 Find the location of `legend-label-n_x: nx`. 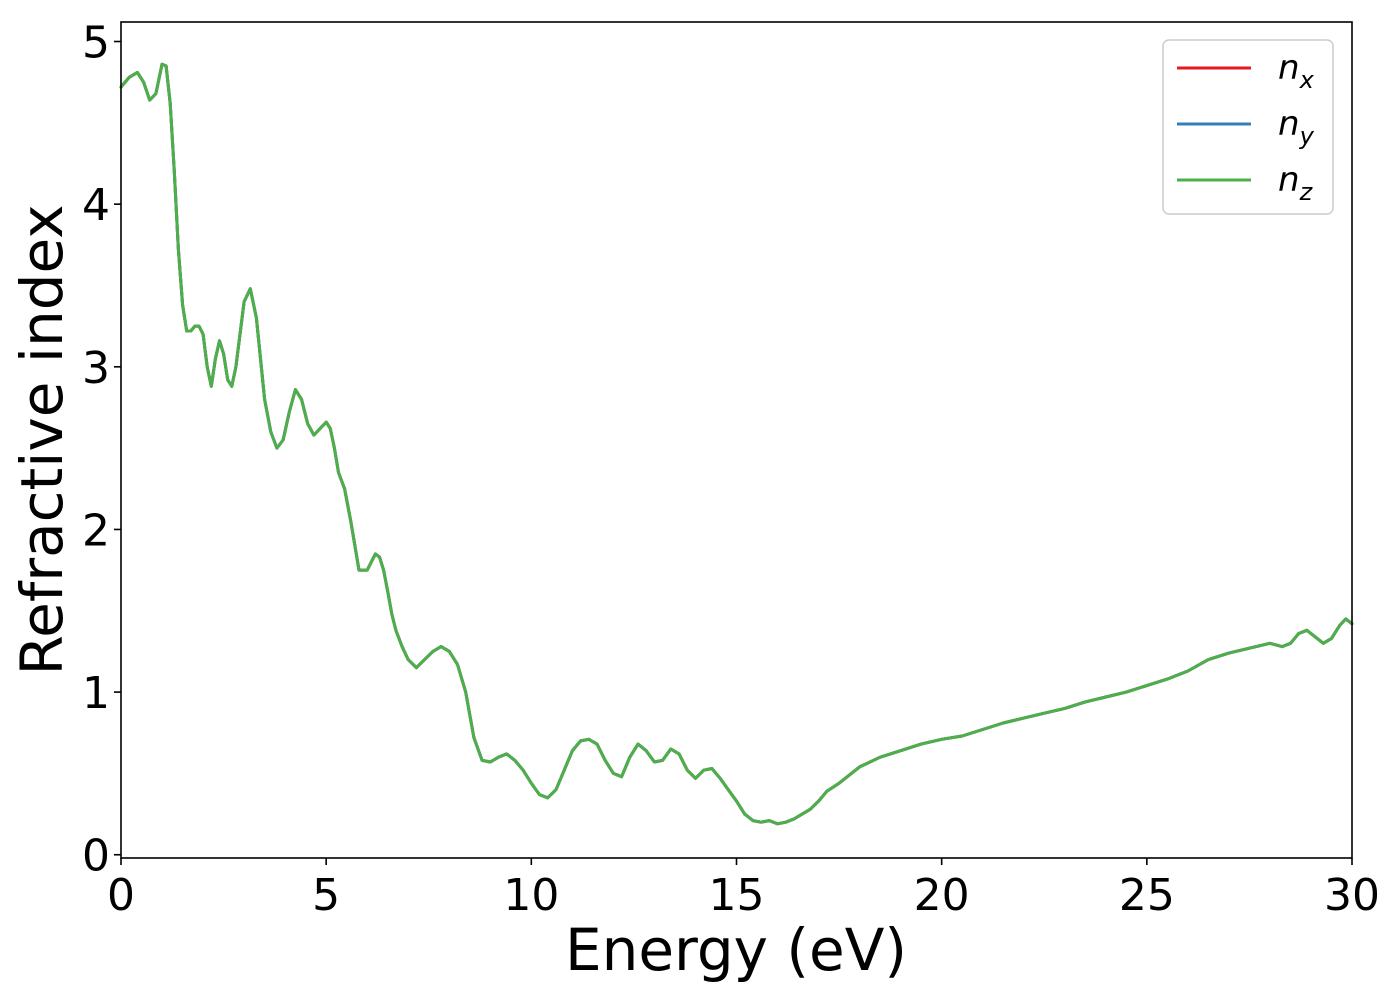

legend-label-n_x: nx is located at coordinates (1296, 71).